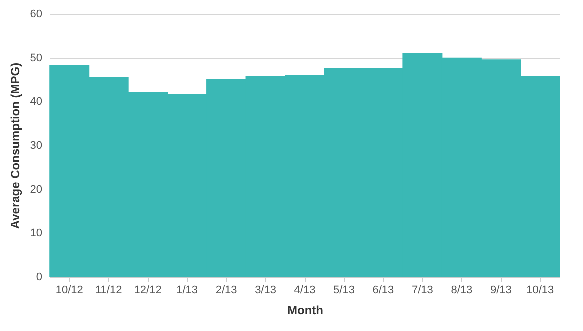  What do you see at coordinates (423, 290) in the screenshot?
I see `x-tick-label: 7/13` at bounding box center [423, 290].